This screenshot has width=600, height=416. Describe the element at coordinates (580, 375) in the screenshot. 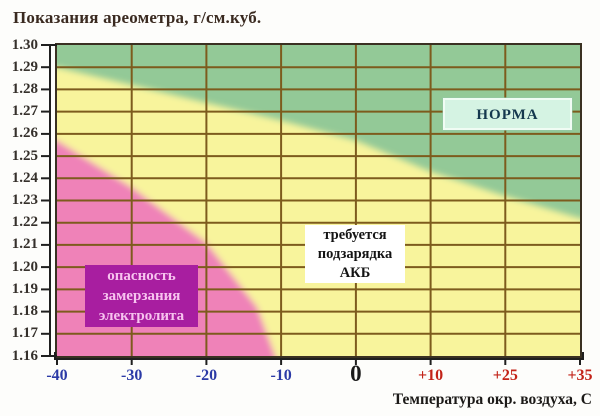

I see `x-tick-label: +35` at that location.